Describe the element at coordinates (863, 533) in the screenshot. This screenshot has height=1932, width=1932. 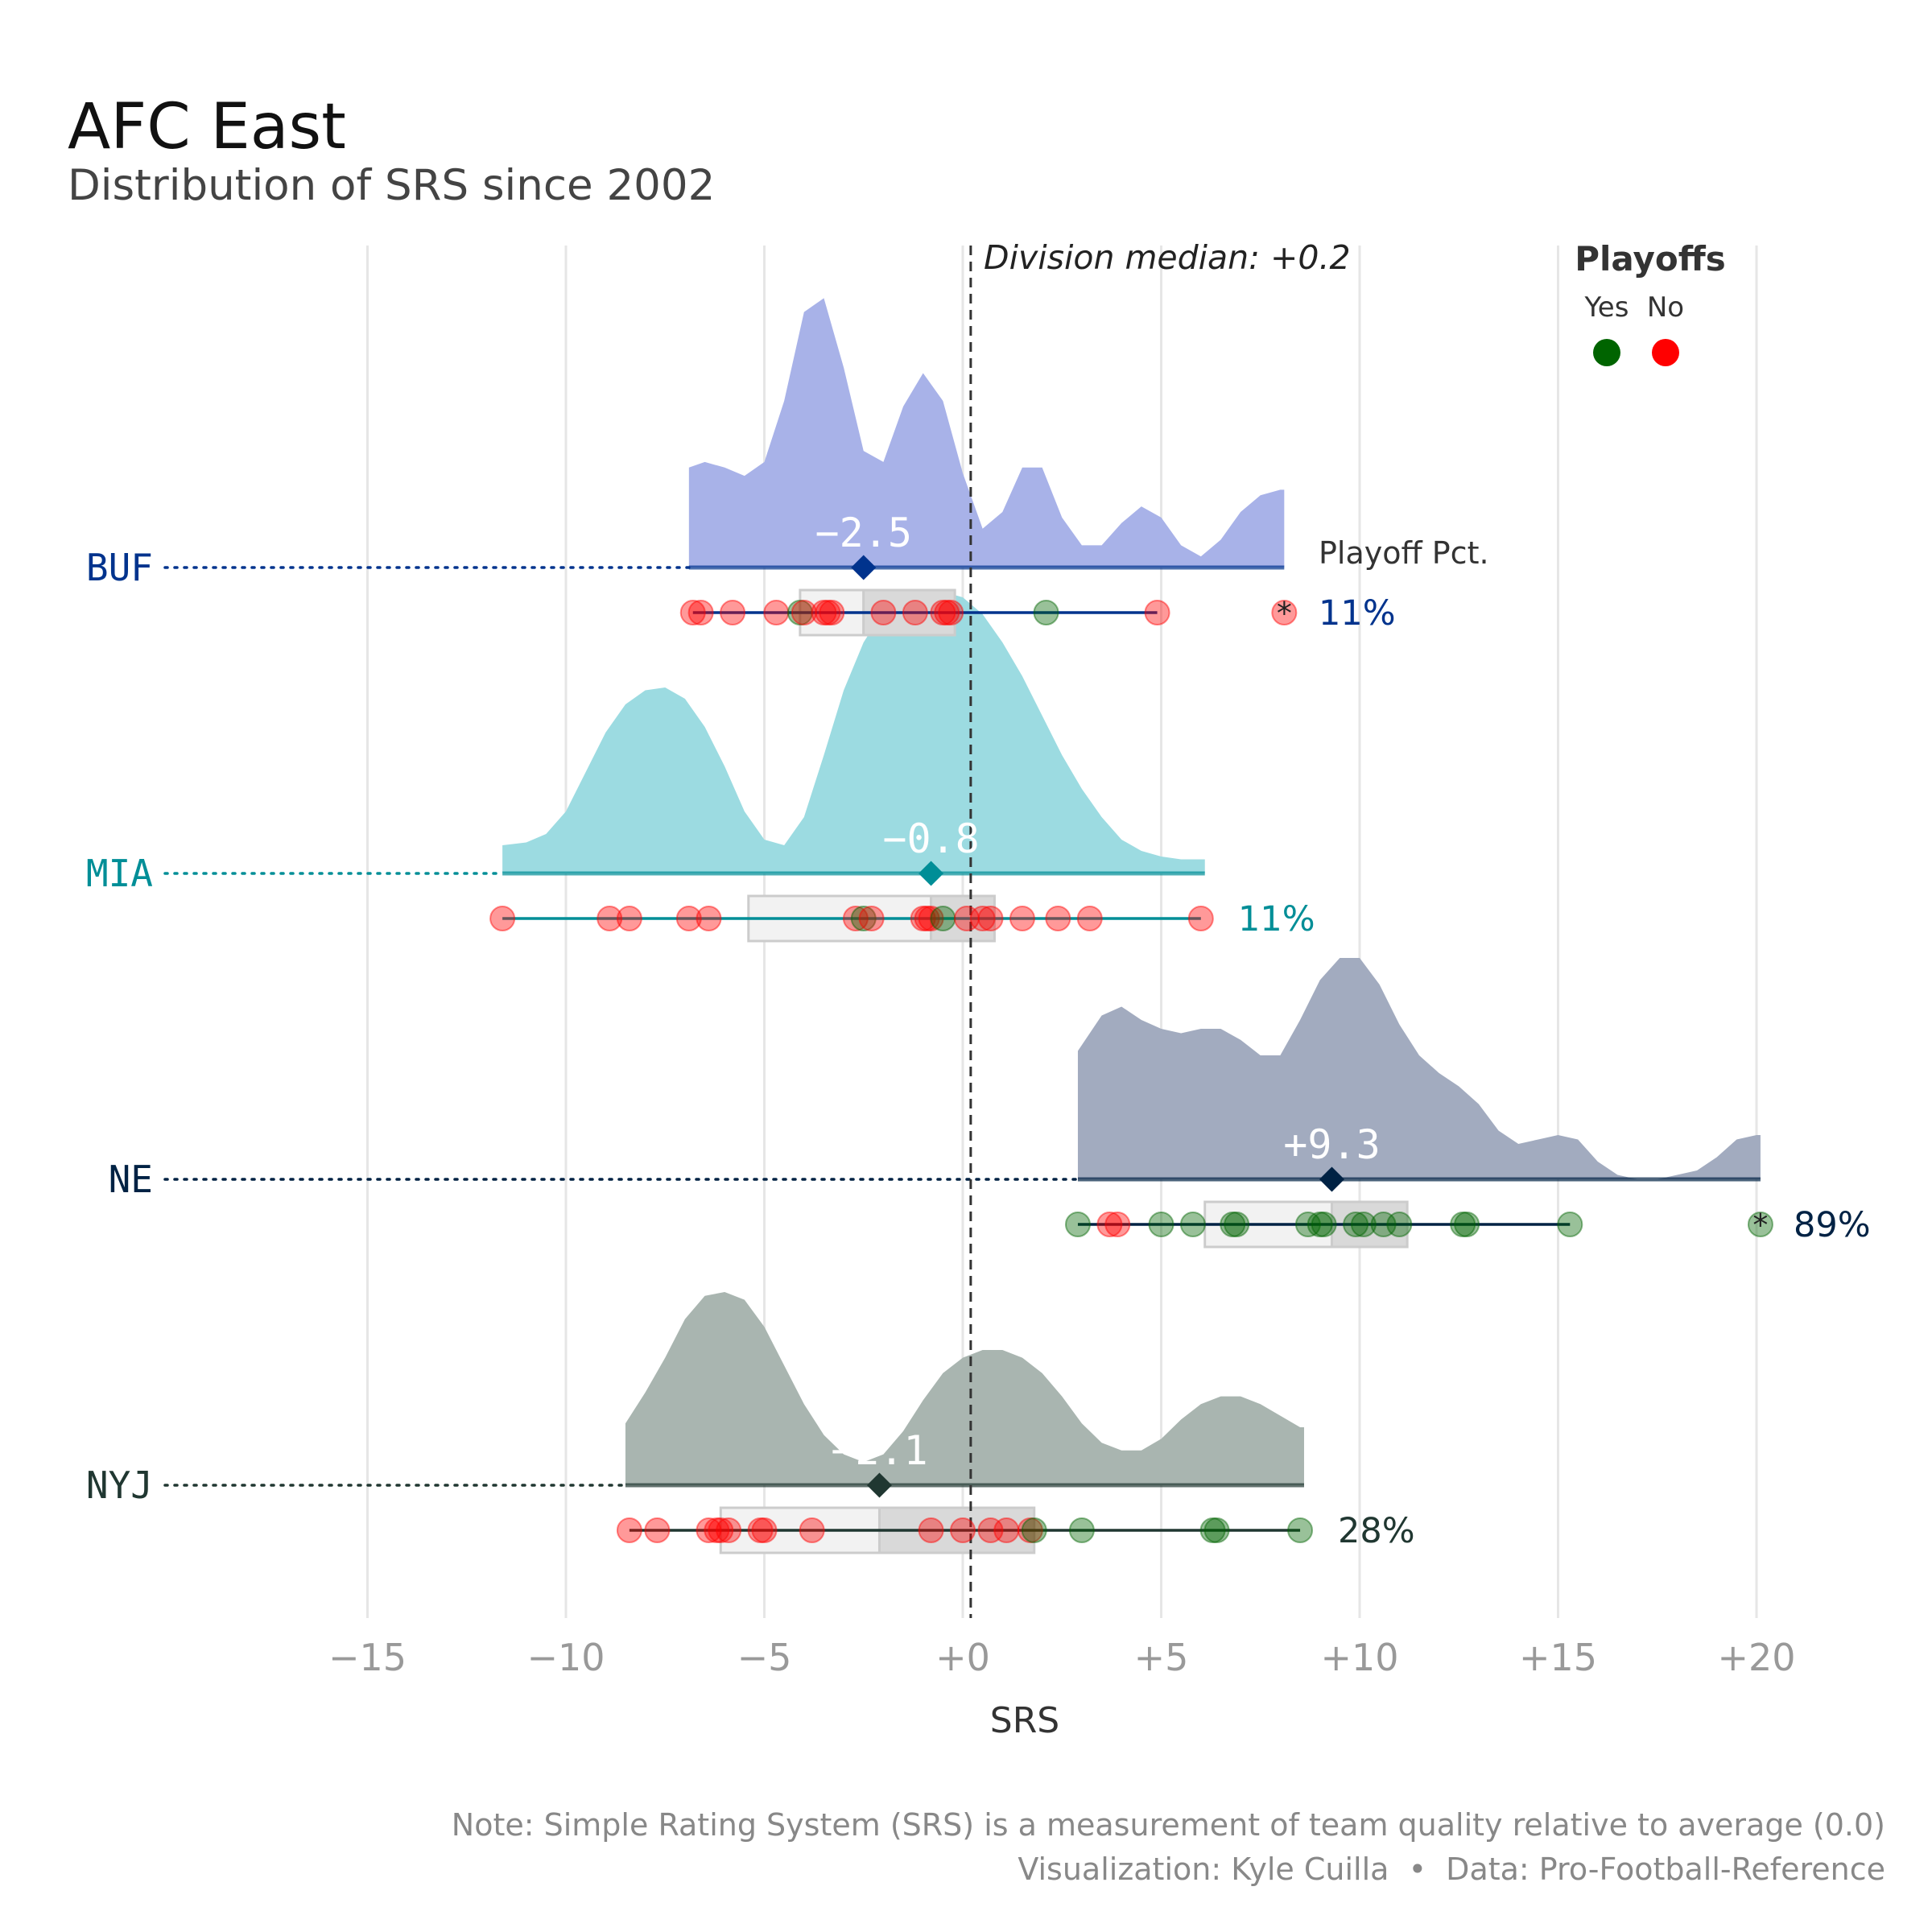
I see `median-label-buf: −2.5` at that location.